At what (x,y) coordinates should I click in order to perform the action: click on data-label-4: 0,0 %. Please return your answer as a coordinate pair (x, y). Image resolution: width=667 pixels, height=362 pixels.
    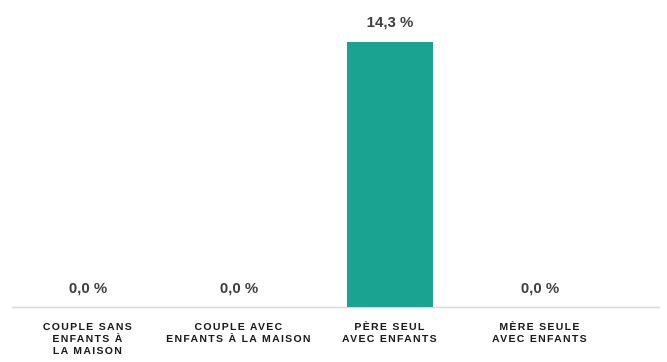
    Looking at the image, I should click on (540, 288).